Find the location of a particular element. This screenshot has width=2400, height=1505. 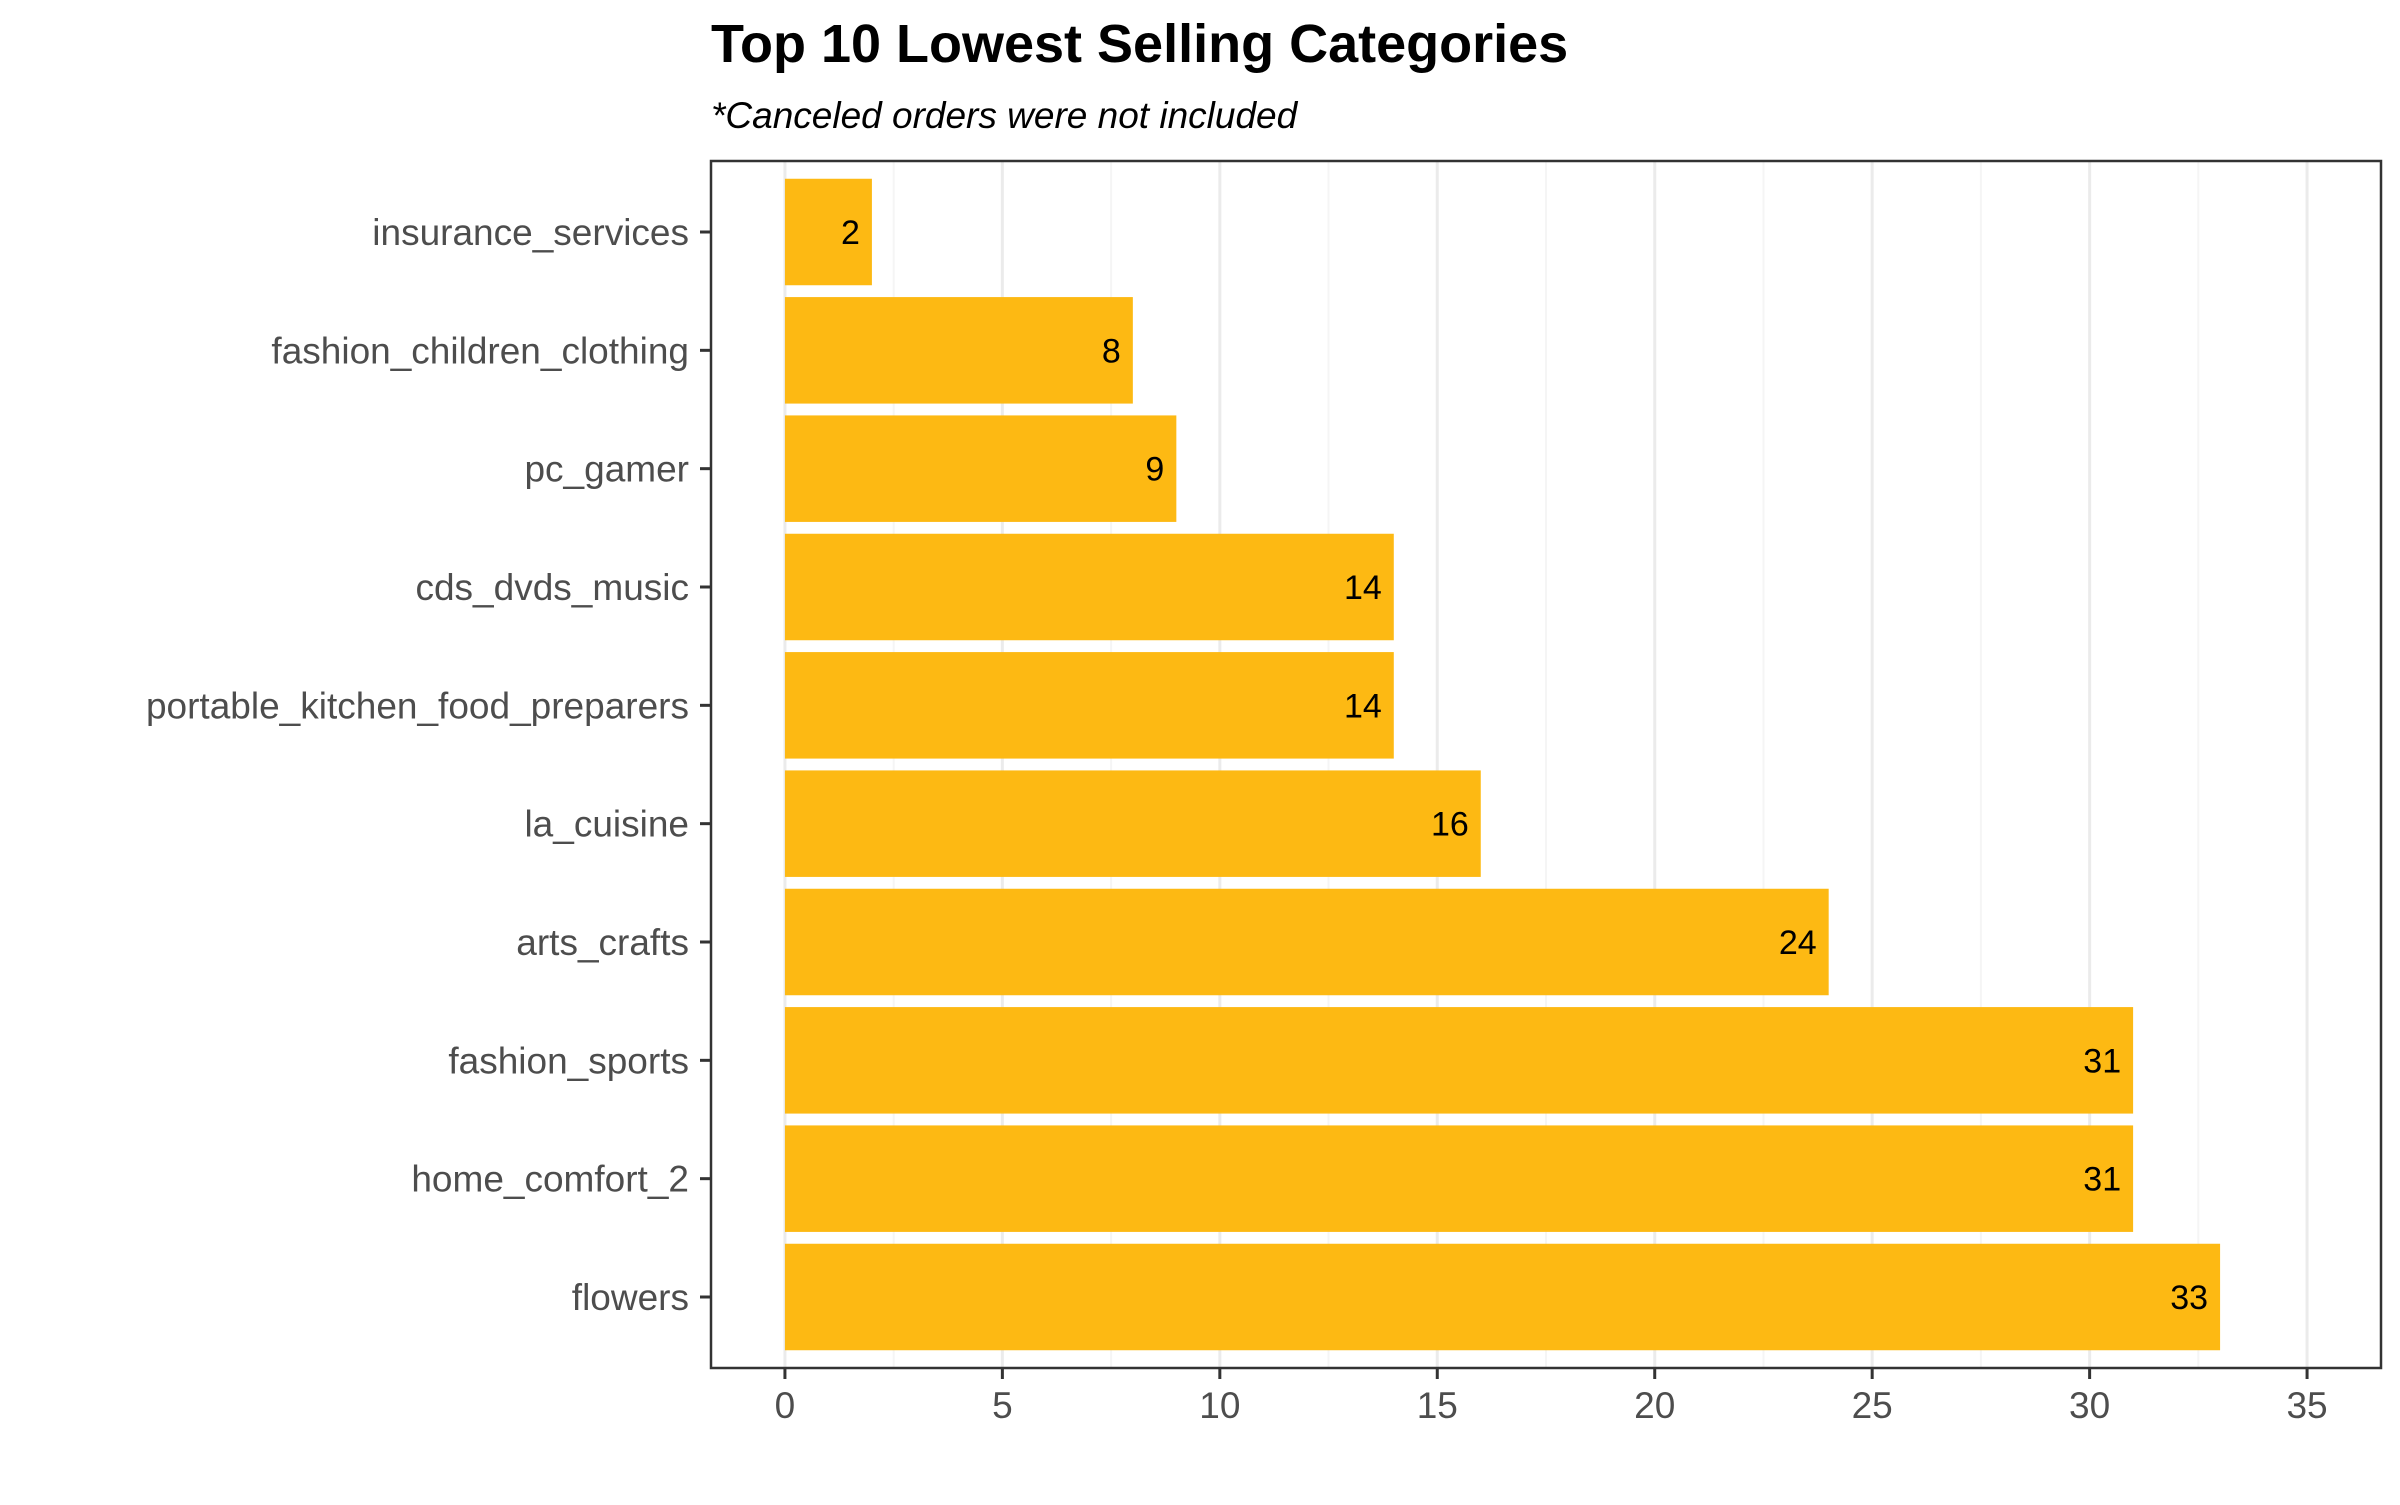

x-tick-label: 35 is located at coordinates (2306, 1405).